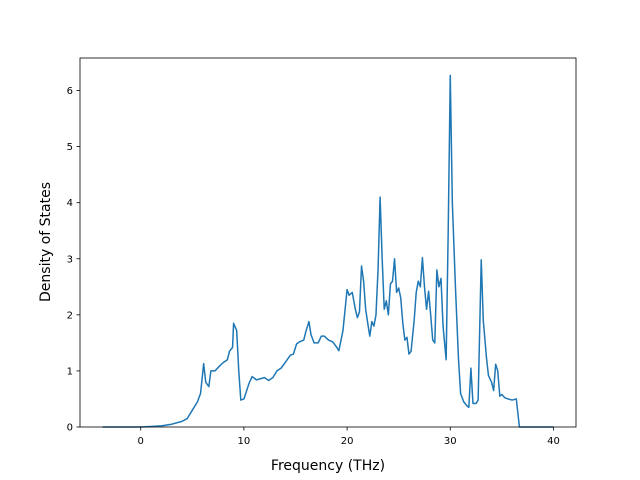 This screenshot has height=480, width=640. What do you see at coordinates (70, 371) in the screenshot?
I see `y-tick-label: 1` at bounding box center [70, 371].